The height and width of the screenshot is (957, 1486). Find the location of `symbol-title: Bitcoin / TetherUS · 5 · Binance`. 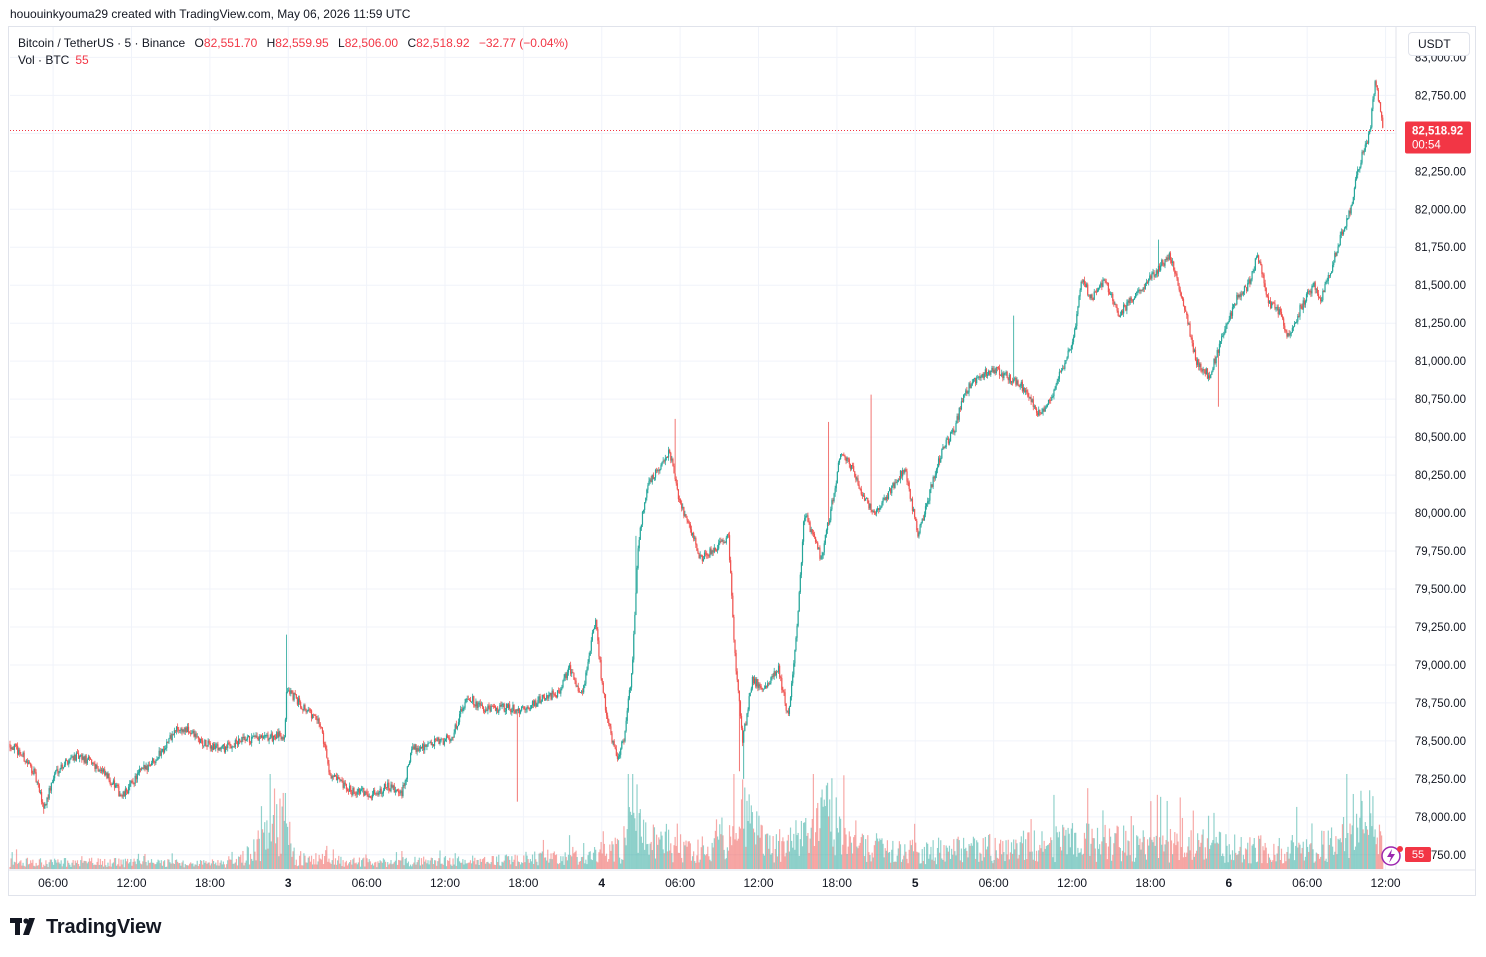

symbol-title: Bitcoin / TetherUS · 5 · Binance is located at coordinates (102, 43).